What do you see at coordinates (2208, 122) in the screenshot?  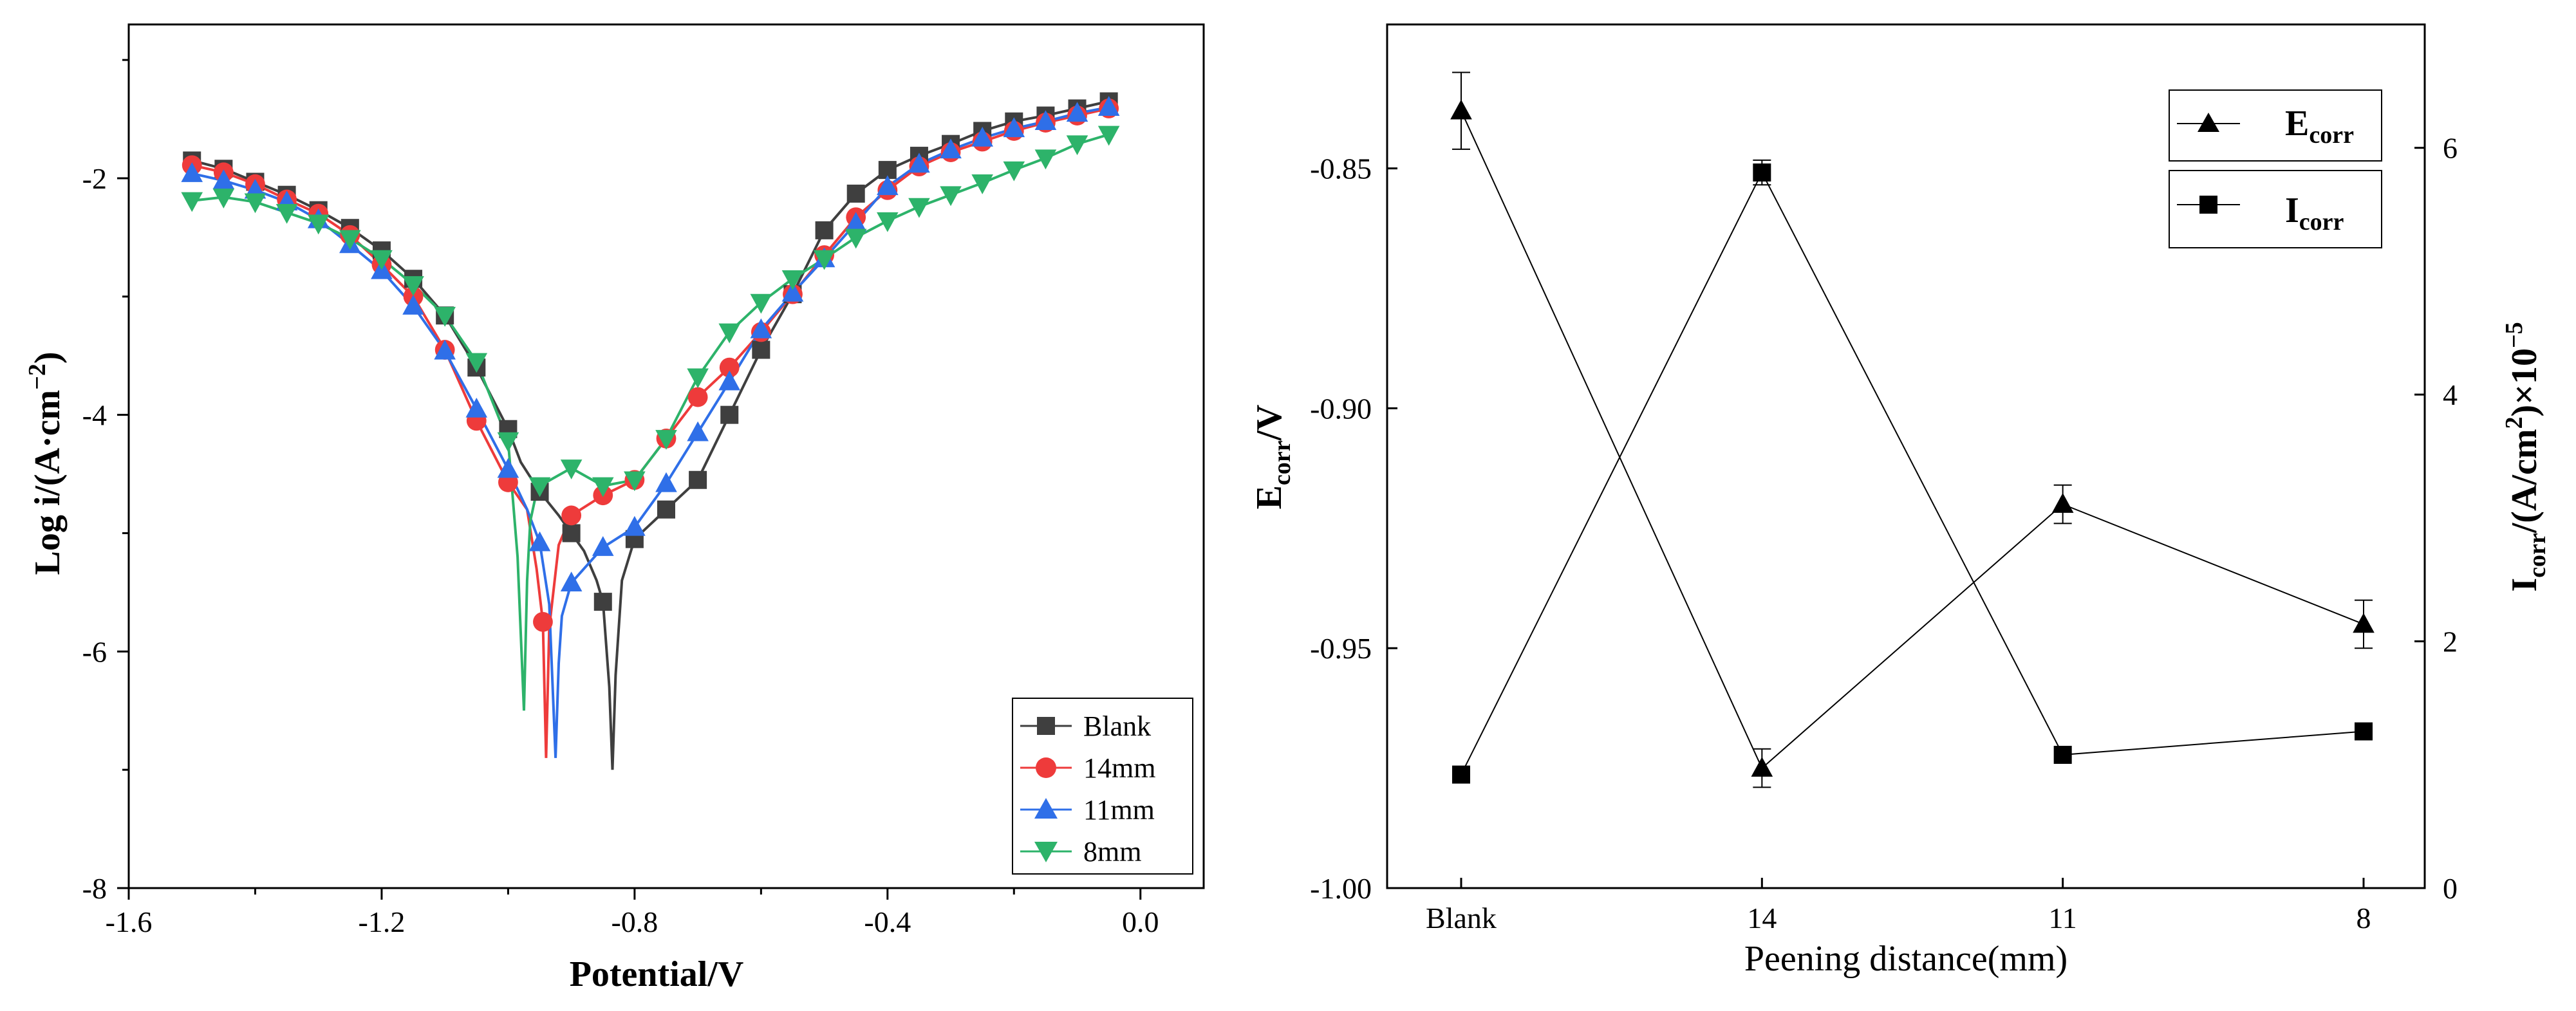 I see `legend-marker-ecorr` at bounding box center [2208, 122].